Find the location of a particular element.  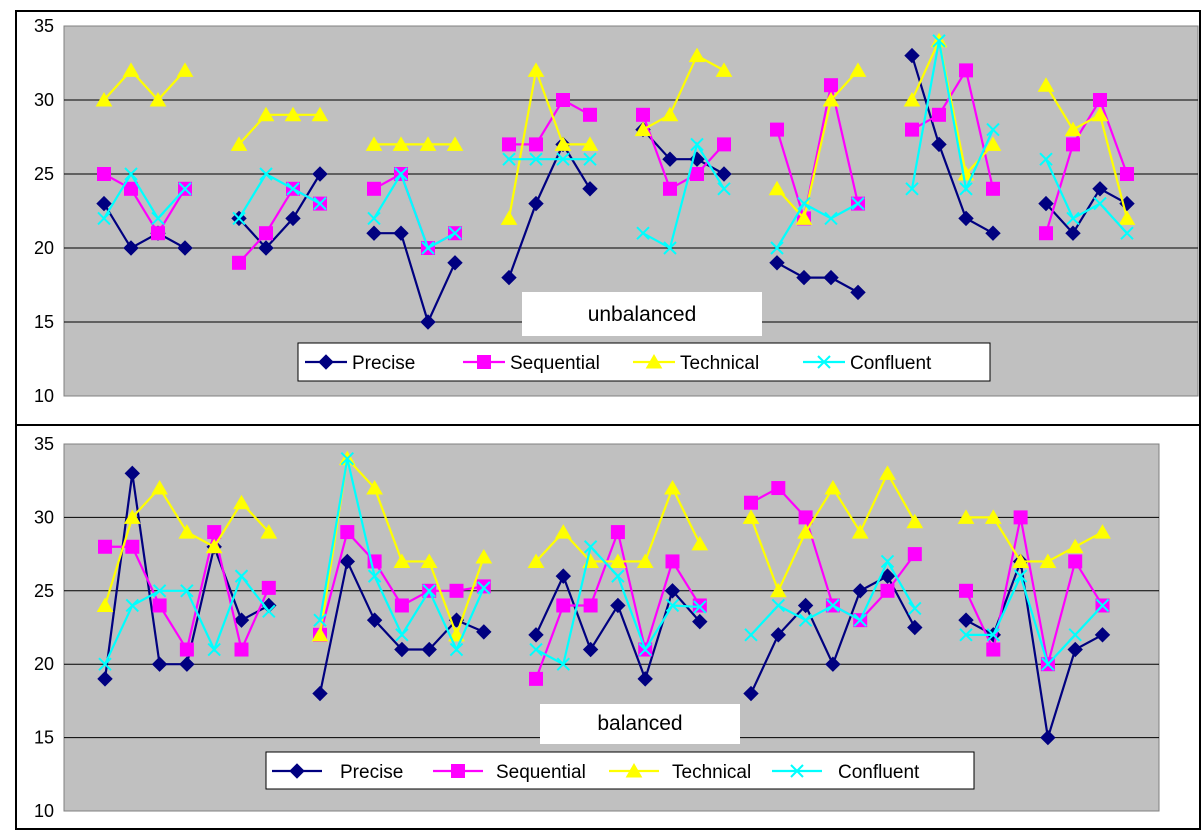

legend-marker-technical-unbalanced is located at coordinates (654, 361).